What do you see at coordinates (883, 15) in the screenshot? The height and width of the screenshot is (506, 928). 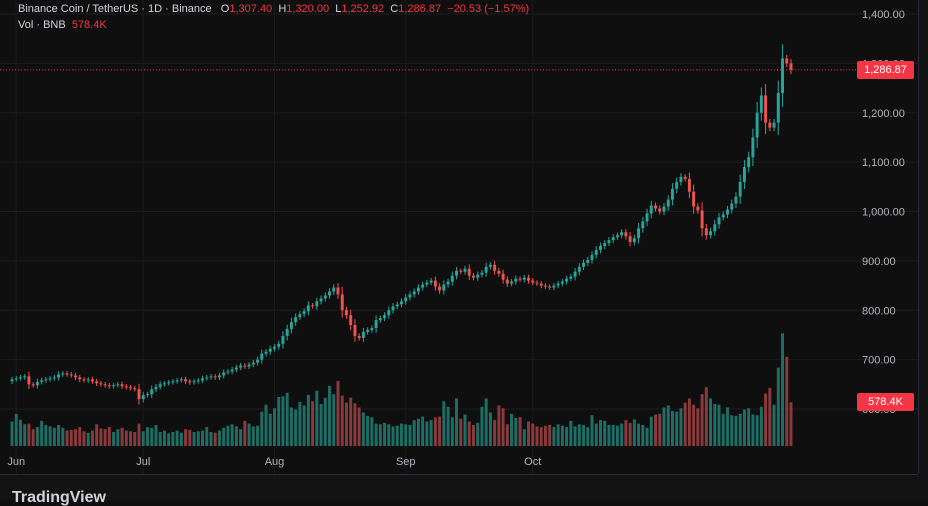 I see `price-axis-label: 1,400.00` at bounding box center [883, 15].